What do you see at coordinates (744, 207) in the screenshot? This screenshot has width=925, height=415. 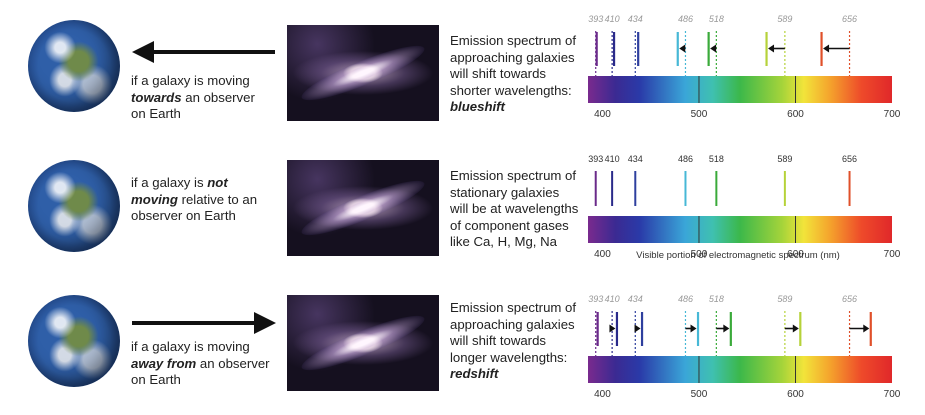 I see `stationary-spectrum: 400 500 600 700 393 410 434 486 518 589 656` at bounding box center [744, 207].